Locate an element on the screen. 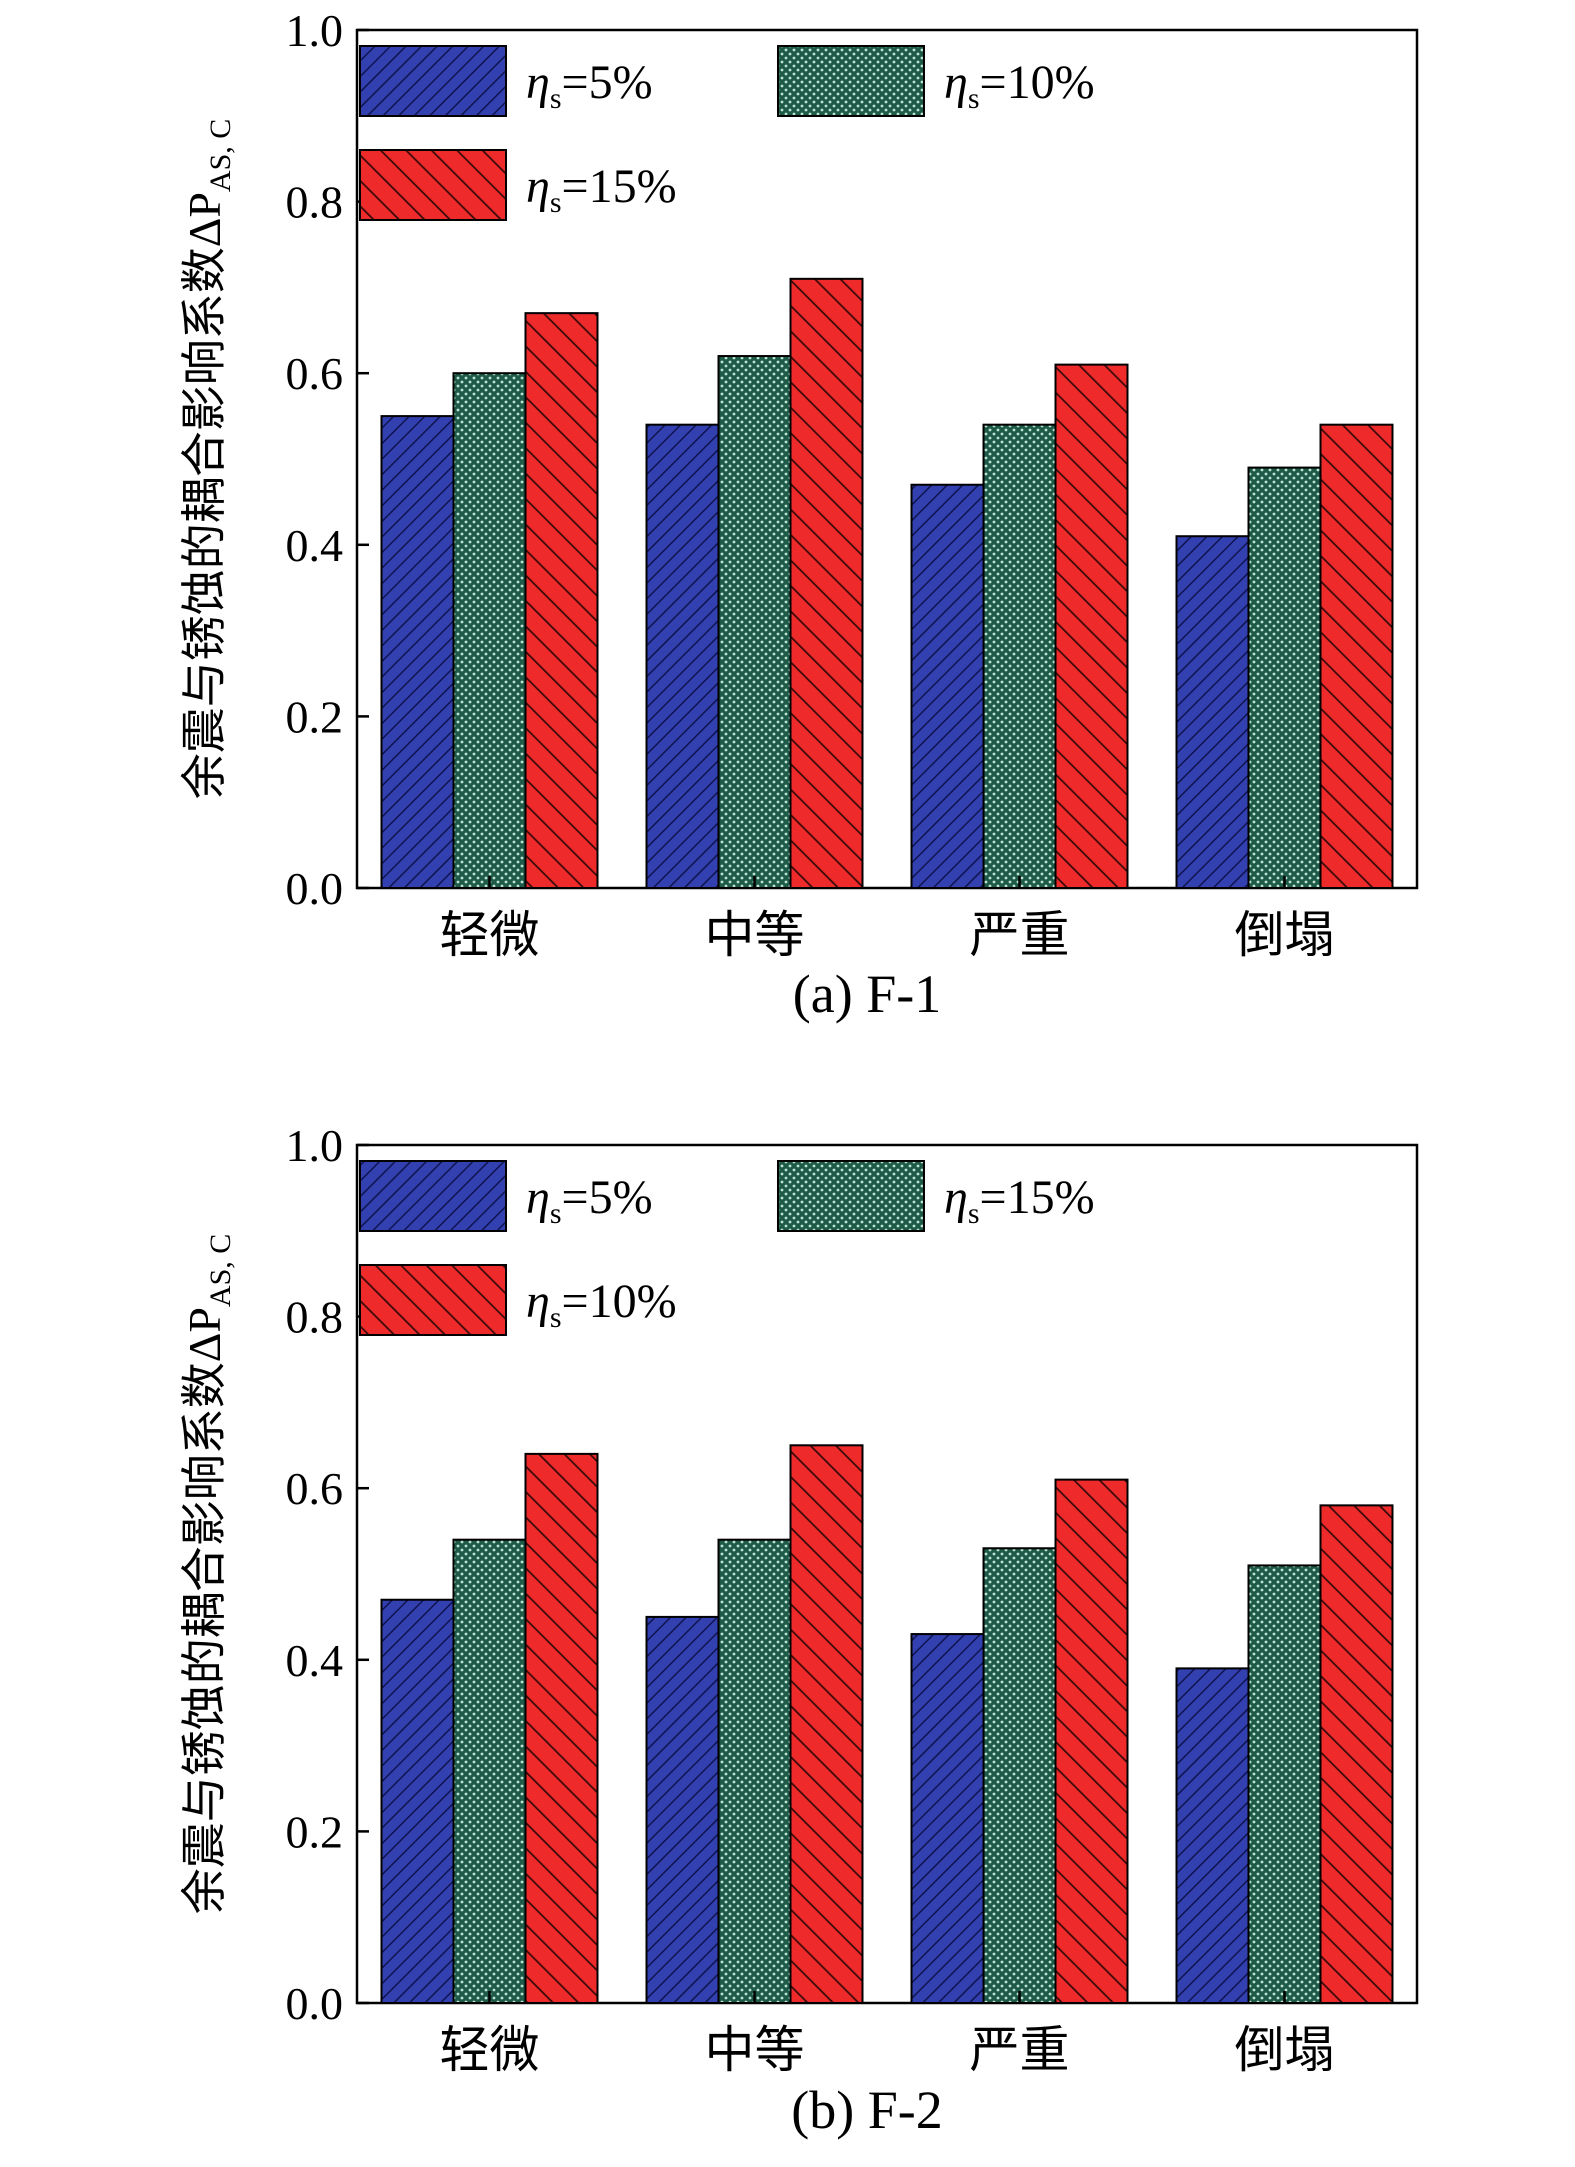 The height and width of the screenshot is (2167, 1575). panel-label: (b) F-2 is located at coordinates (866, 2110).